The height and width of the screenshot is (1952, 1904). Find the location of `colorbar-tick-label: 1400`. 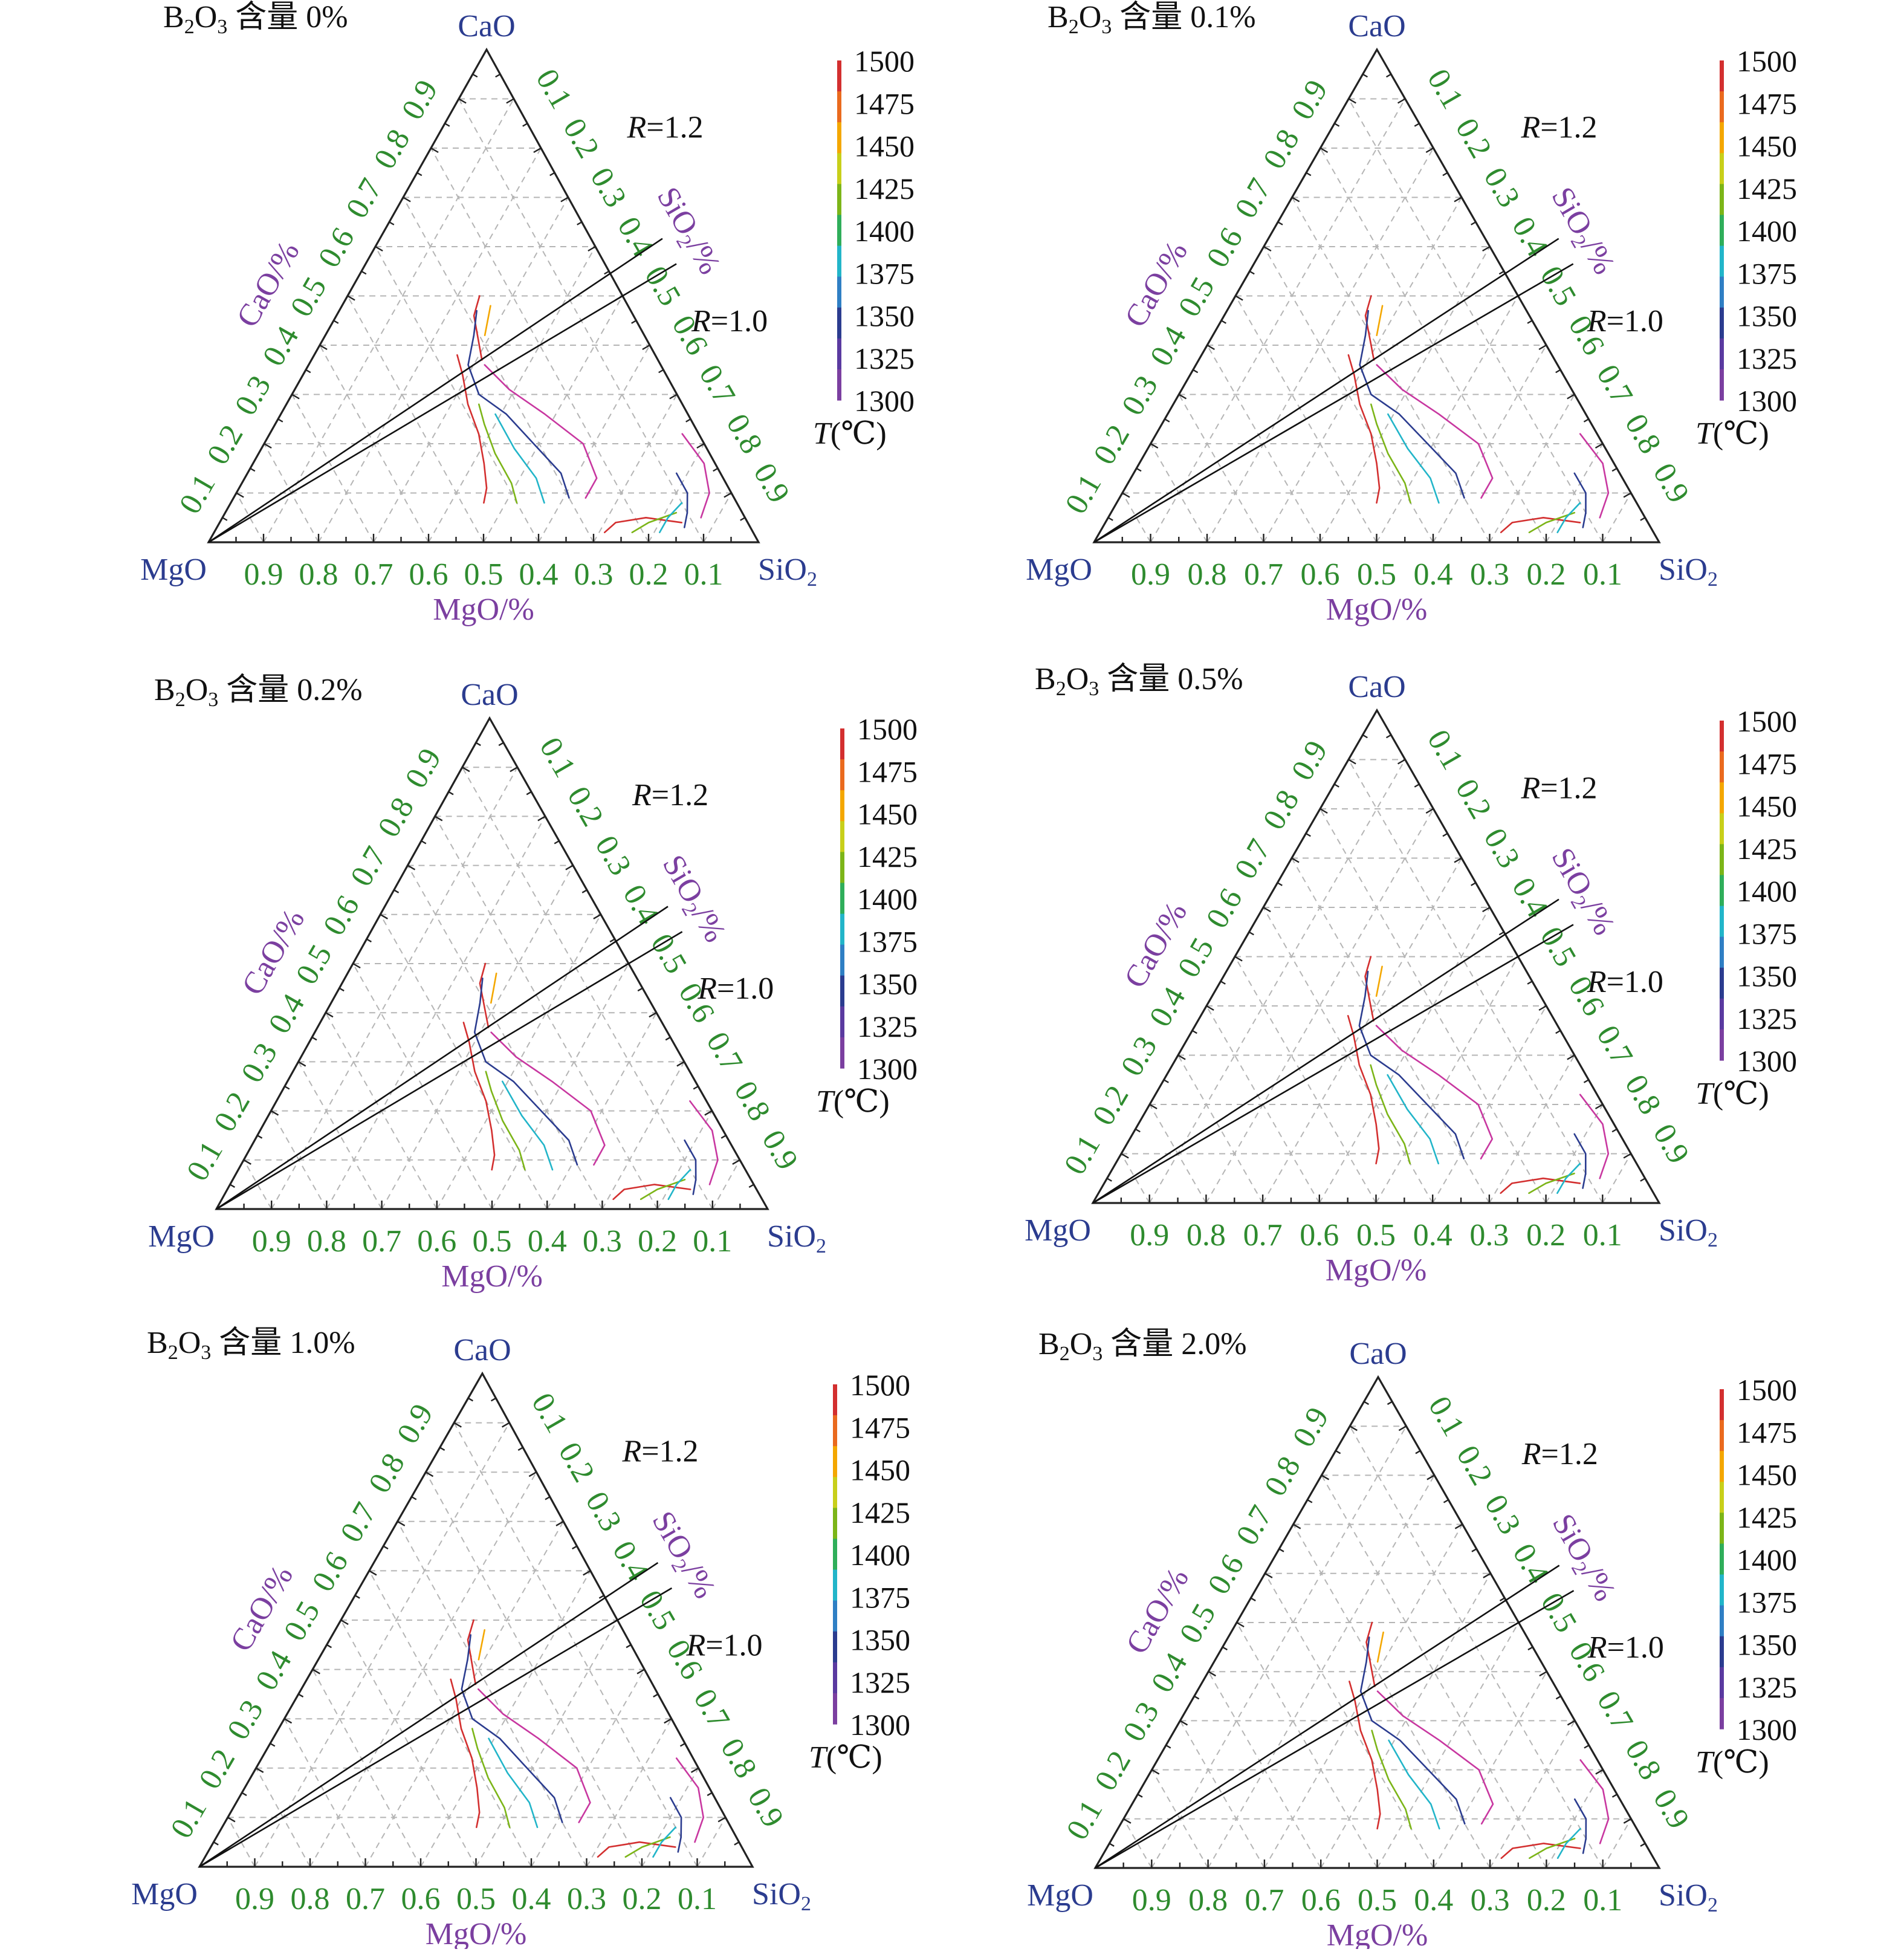

colorbar-tick-label: 1400 is located at coordinates (887, 899).